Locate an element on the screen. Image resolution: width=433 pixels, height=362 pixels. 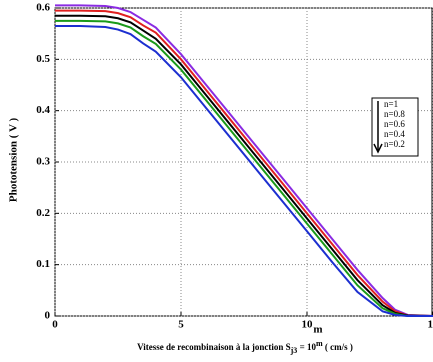
x-tick-label: 0 is located at coordinates (55, 325).